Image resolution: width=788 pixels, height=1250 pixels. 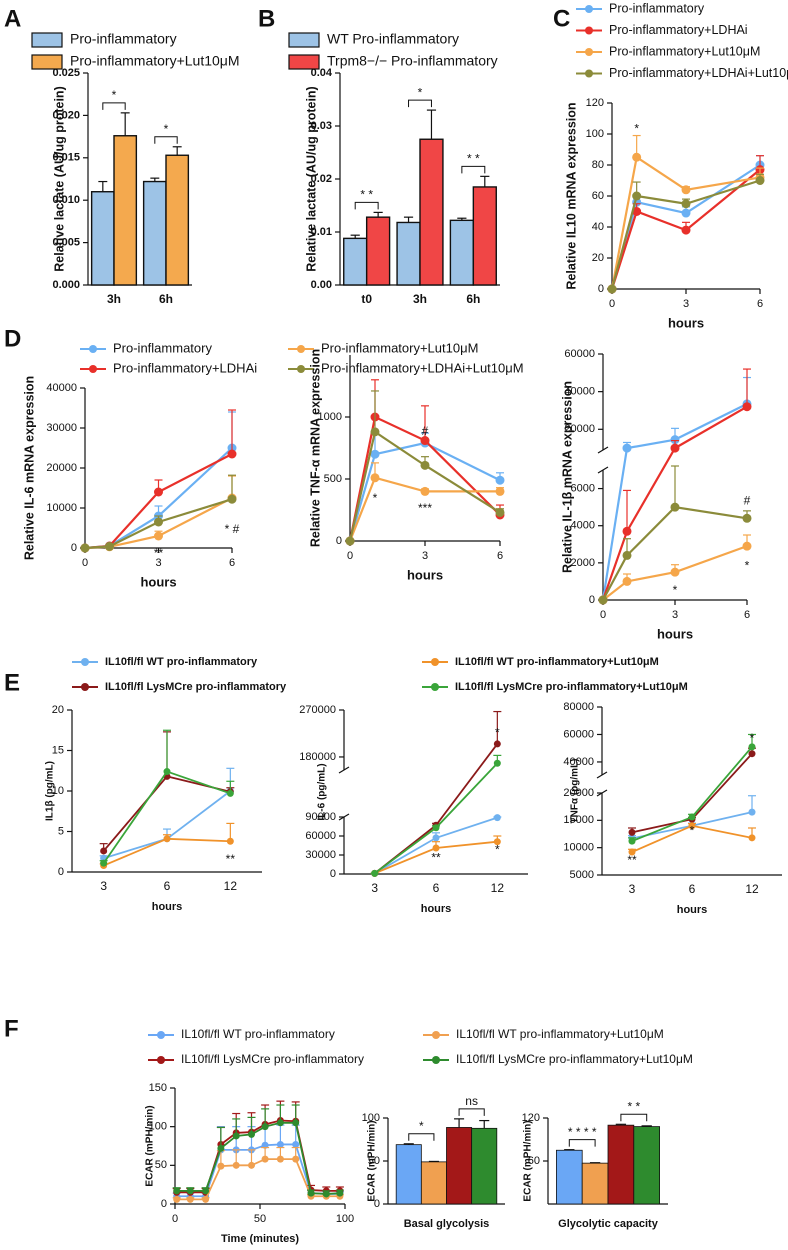 I want to click on significance-label: * *, so click(x=473, y=159).